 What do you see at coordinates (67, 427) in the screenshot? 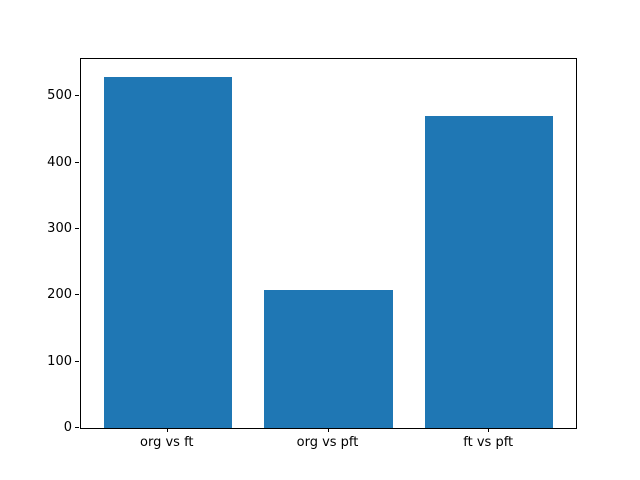
I see `y-tick-label: 0` at bounding box center [67, 427].